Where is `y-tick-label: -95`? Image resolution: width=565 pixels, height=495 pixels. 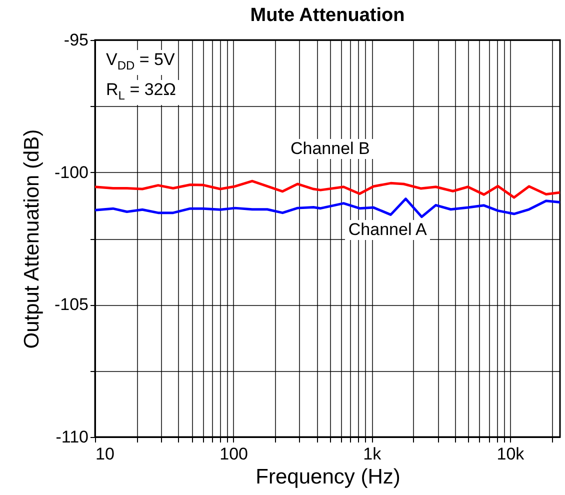 y-tick-label: -95 is located at coordinates (76, 40).